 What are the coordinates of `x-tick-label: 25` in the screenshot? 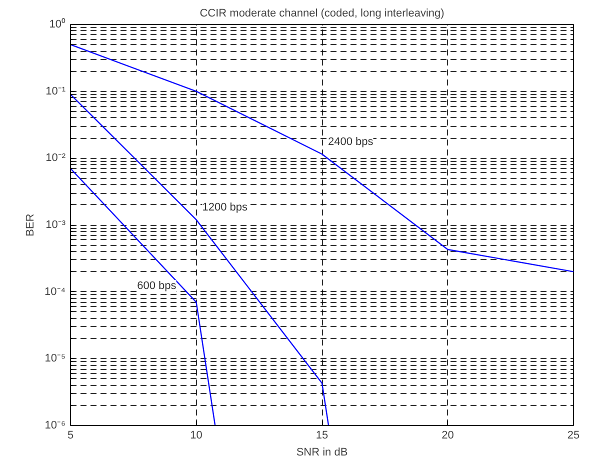 It's located at (573, 436).